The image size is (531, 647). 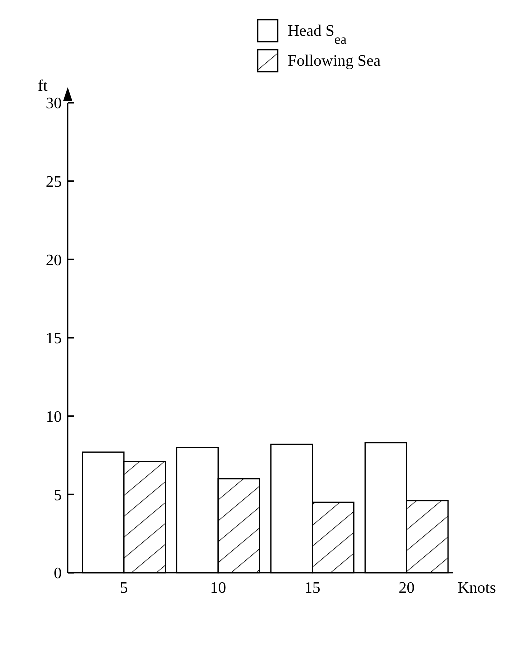 What do you see at coordinates (54, 104) in the screenshot?
I see `y-tick-label: 30` at bounding box center [54, 104].